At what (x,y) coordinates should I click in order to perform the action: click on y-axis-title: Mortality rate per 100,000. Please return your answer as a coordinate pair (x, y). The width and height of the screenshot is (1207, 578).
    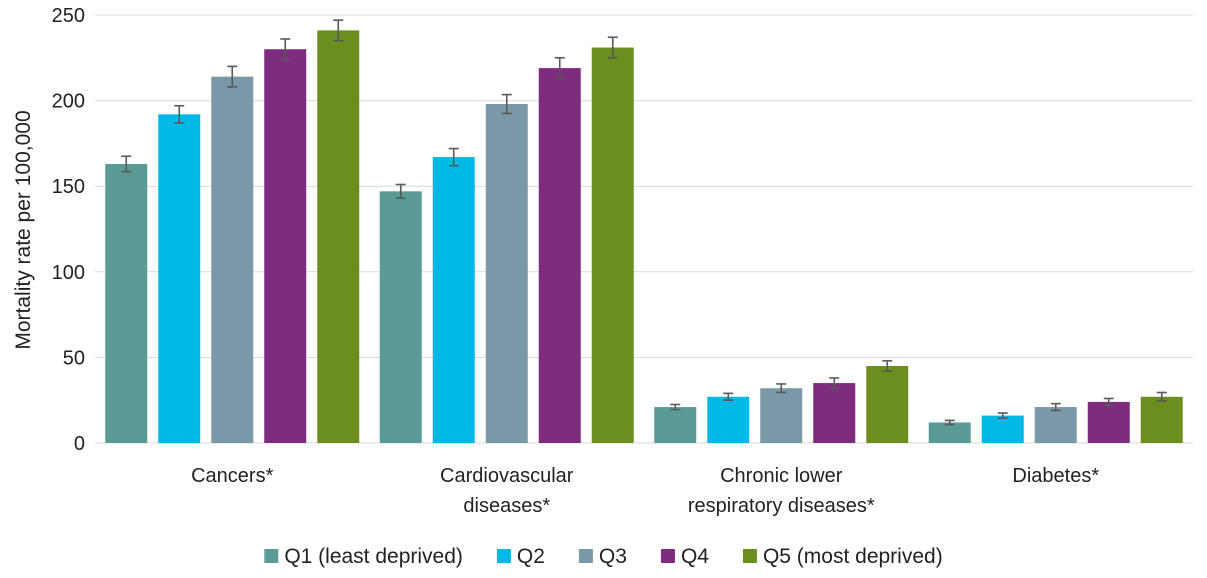
    Looking at the image, I should click on (23, 229).